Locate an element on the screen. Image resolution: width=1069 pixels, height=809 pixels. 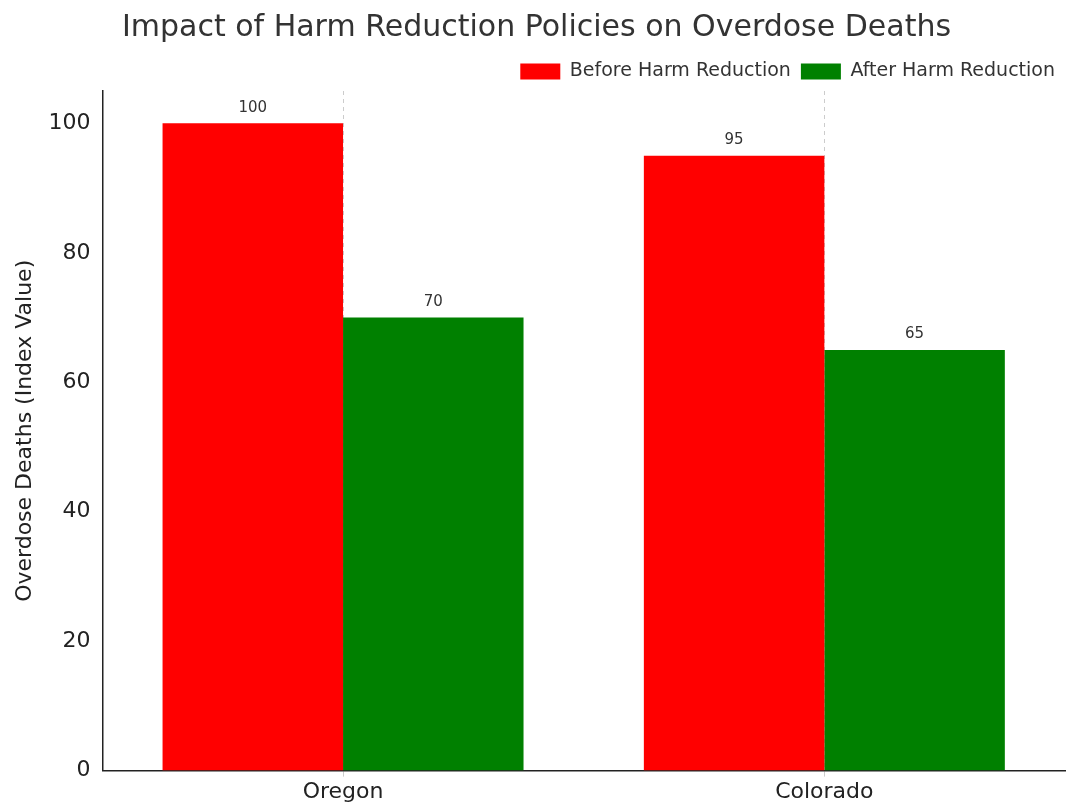
data-label: 70 is located at coordinates (433, 300).